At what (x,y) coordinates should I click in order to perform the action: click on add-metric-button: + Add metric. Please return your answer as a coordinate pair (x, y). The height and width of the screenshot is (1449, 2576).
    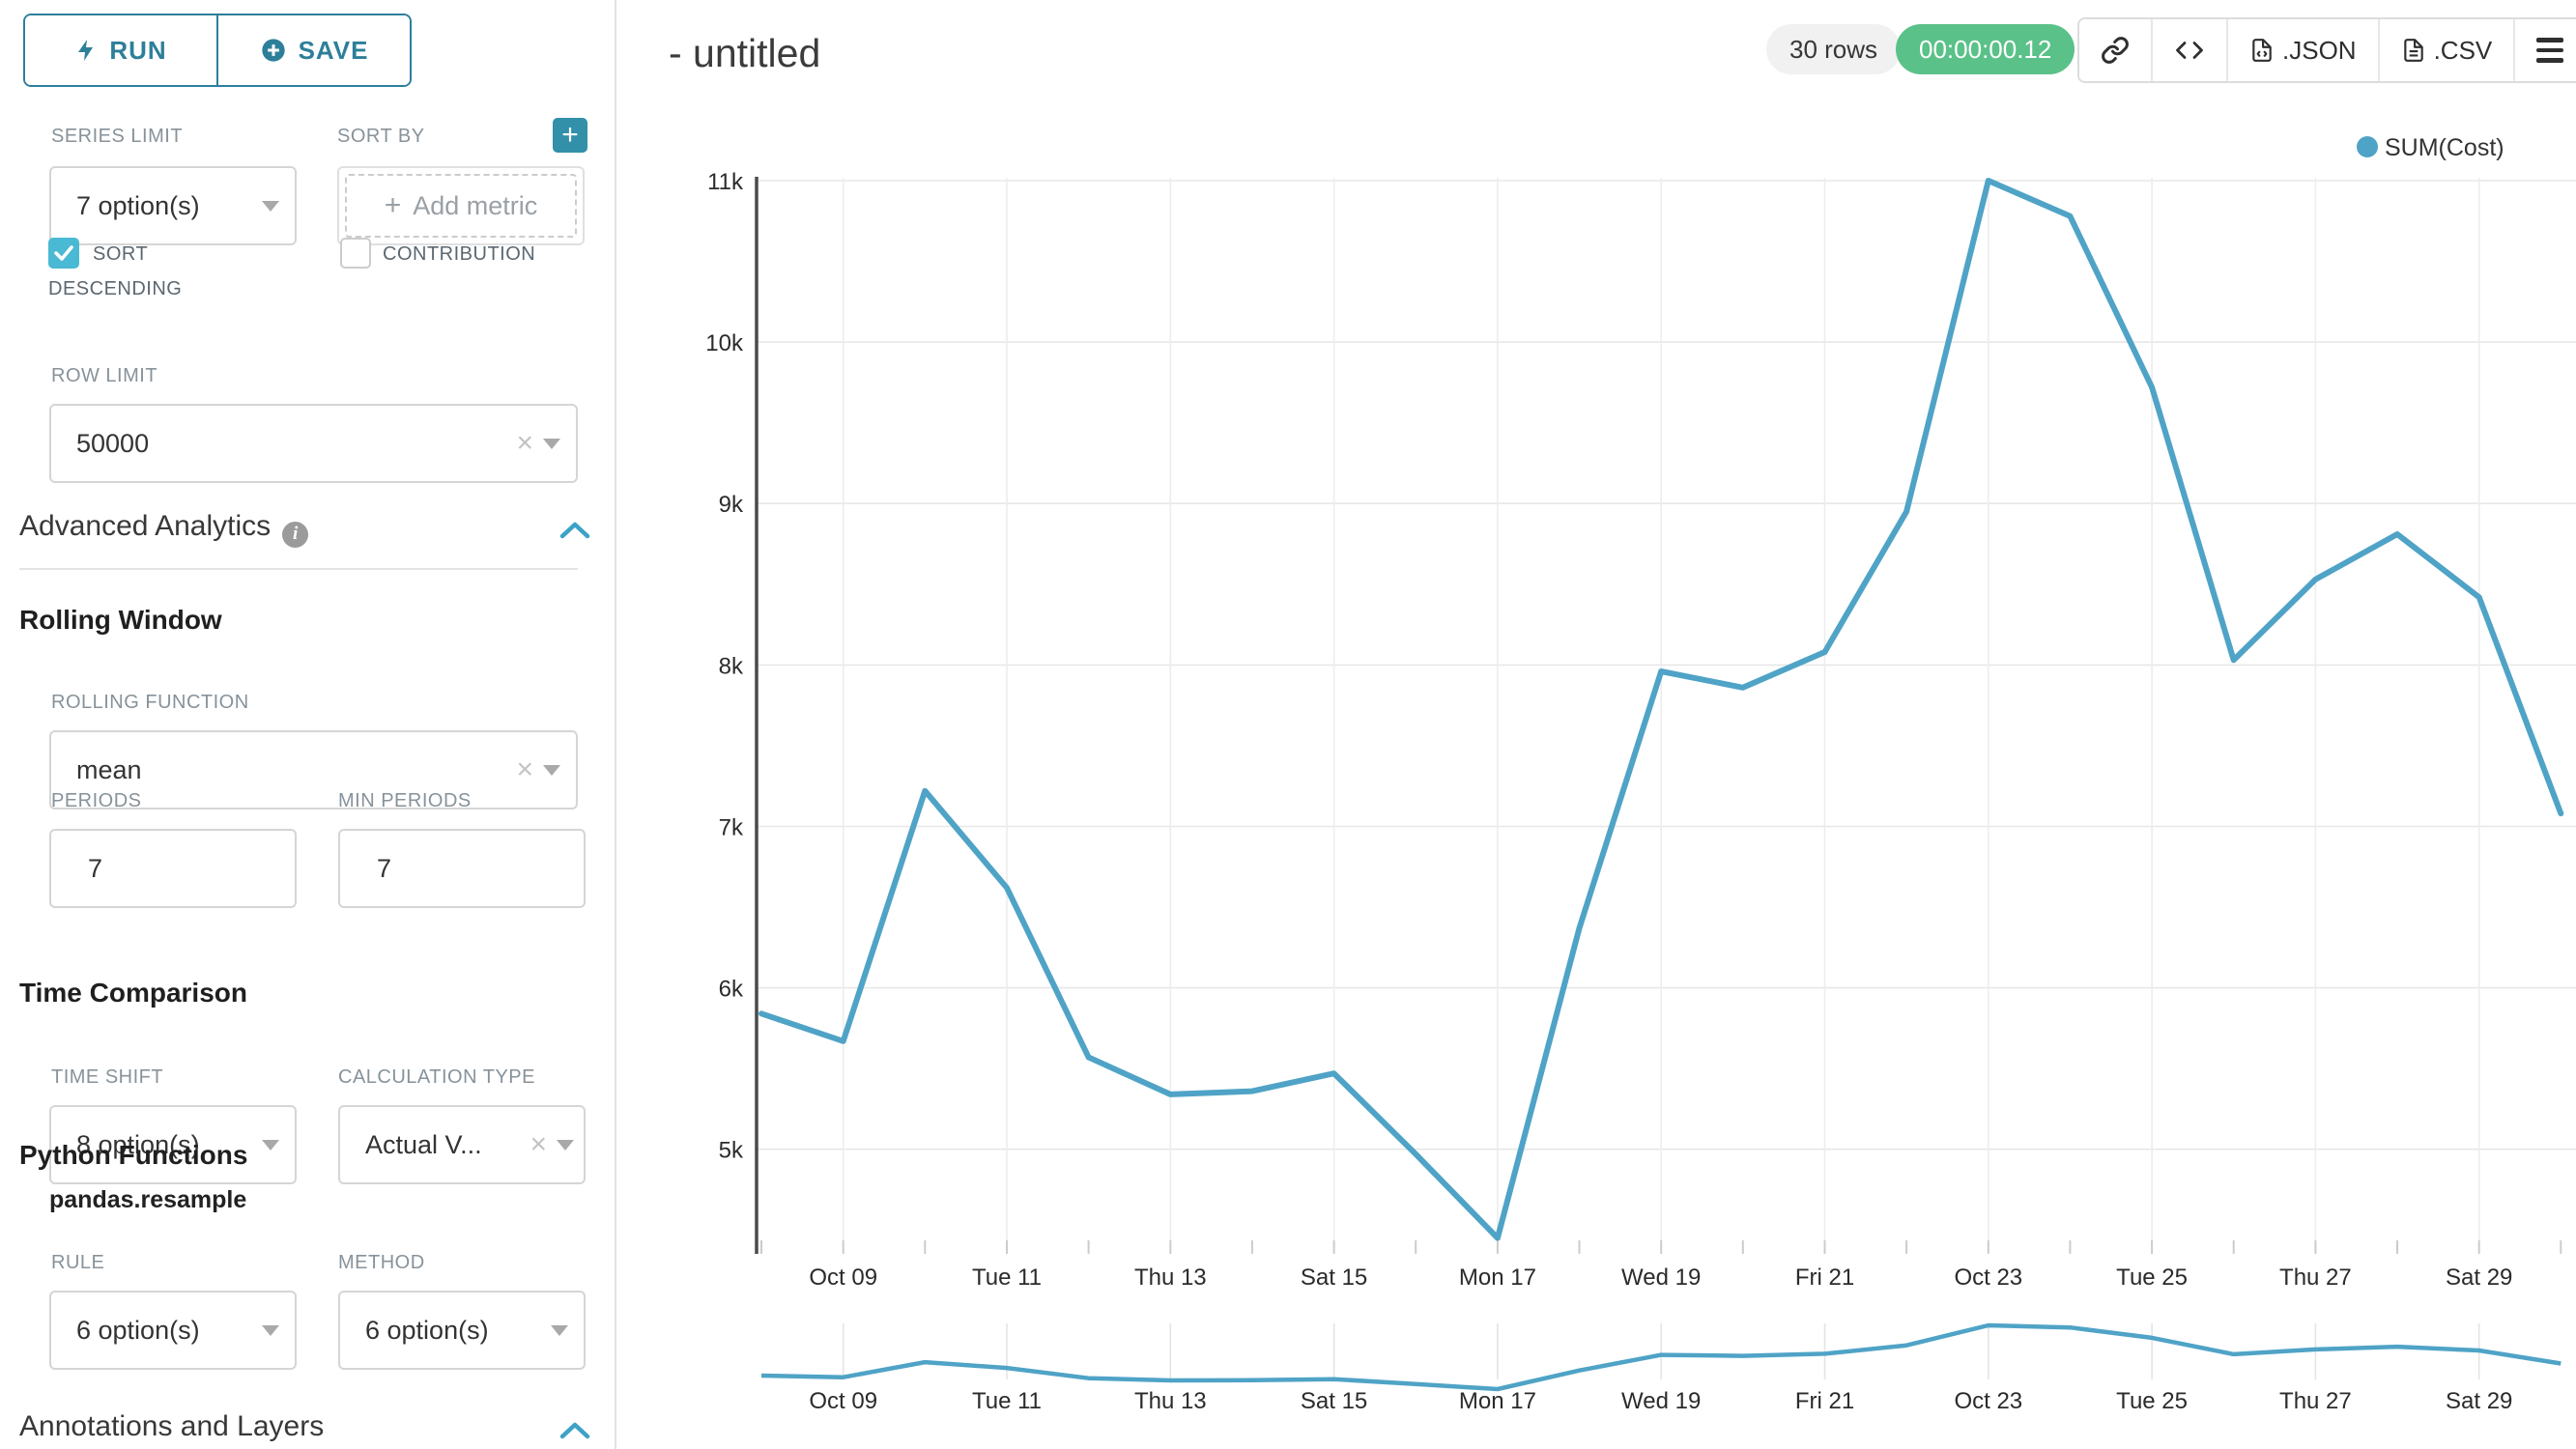
    Looking at the image, I should click on (461, 206).